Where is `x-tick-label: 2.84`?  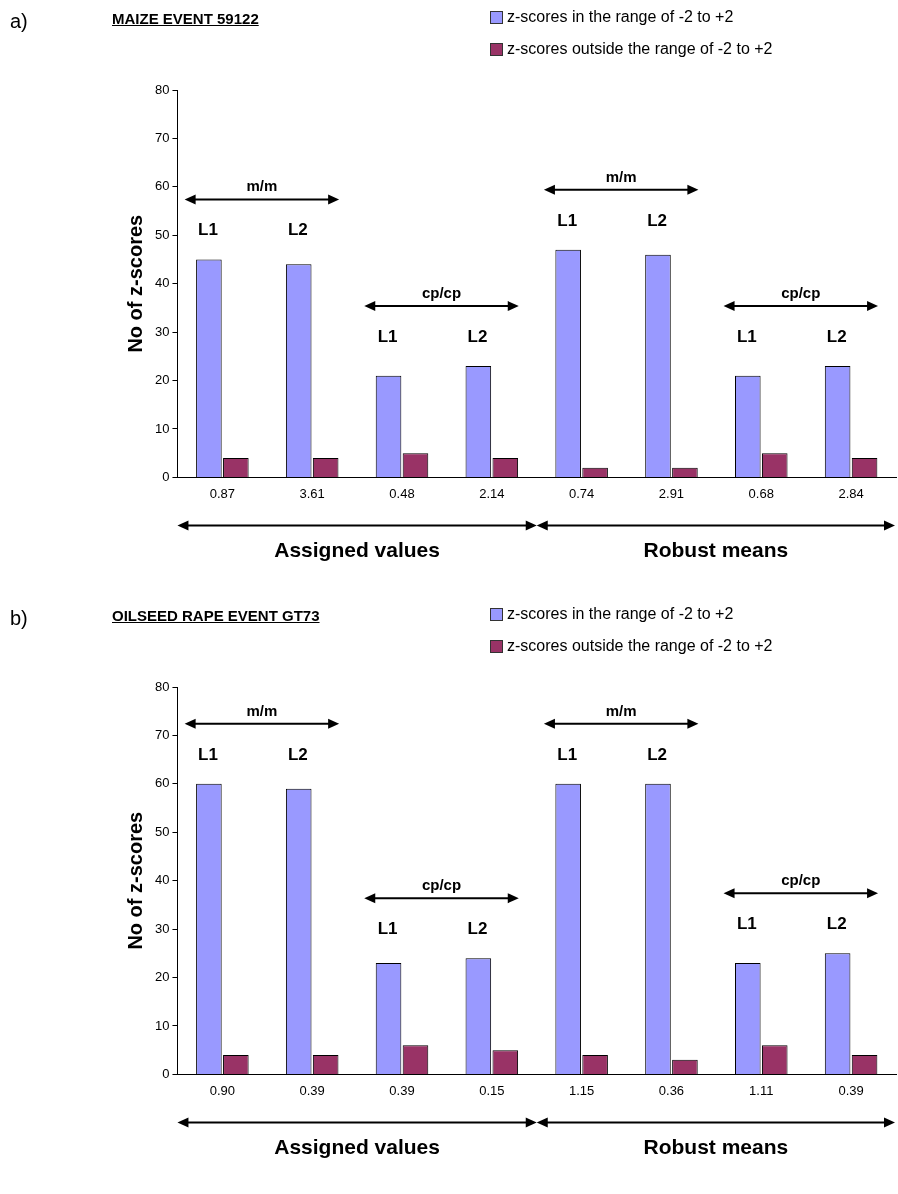 x-tick-label: 2.84 is located at coordinates (851, 493).